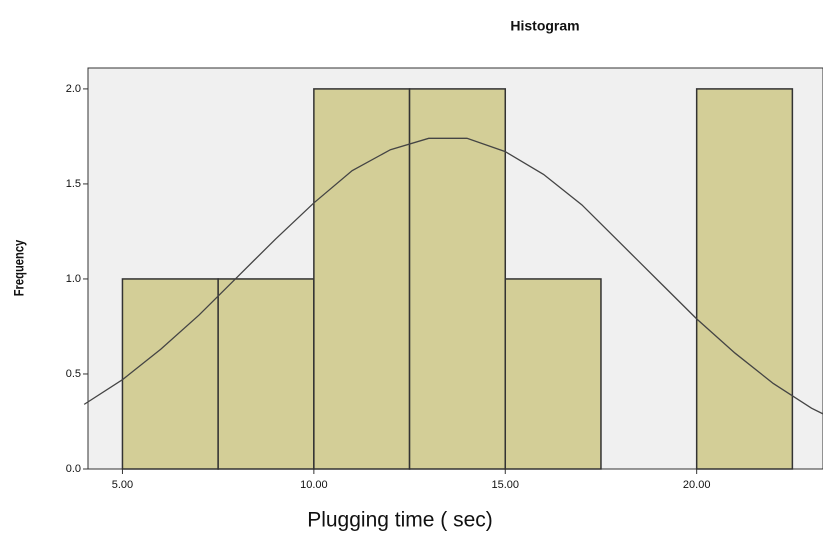 The width and height of the screenshot is (823, 534). Describe the element at coordinates (73, 89) in the screenshot. I see `y-tick-label: 2.0` at that location.